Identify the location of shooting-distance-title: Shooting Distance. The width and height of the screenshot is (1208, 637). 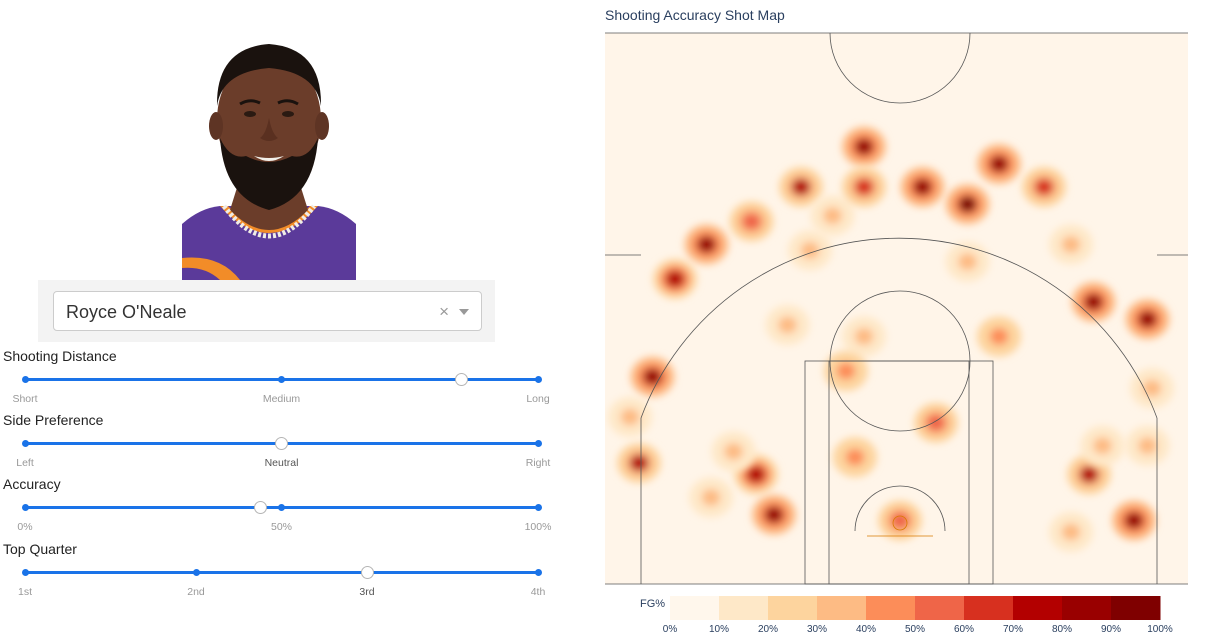
(60, 356).